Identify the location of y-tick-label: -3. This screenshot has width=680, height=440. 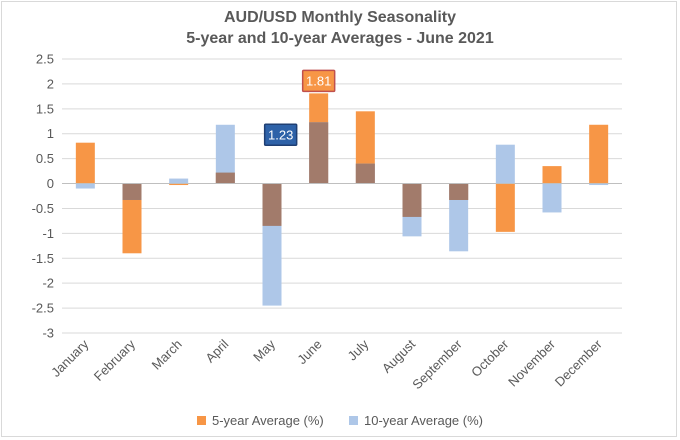
(48, 333).